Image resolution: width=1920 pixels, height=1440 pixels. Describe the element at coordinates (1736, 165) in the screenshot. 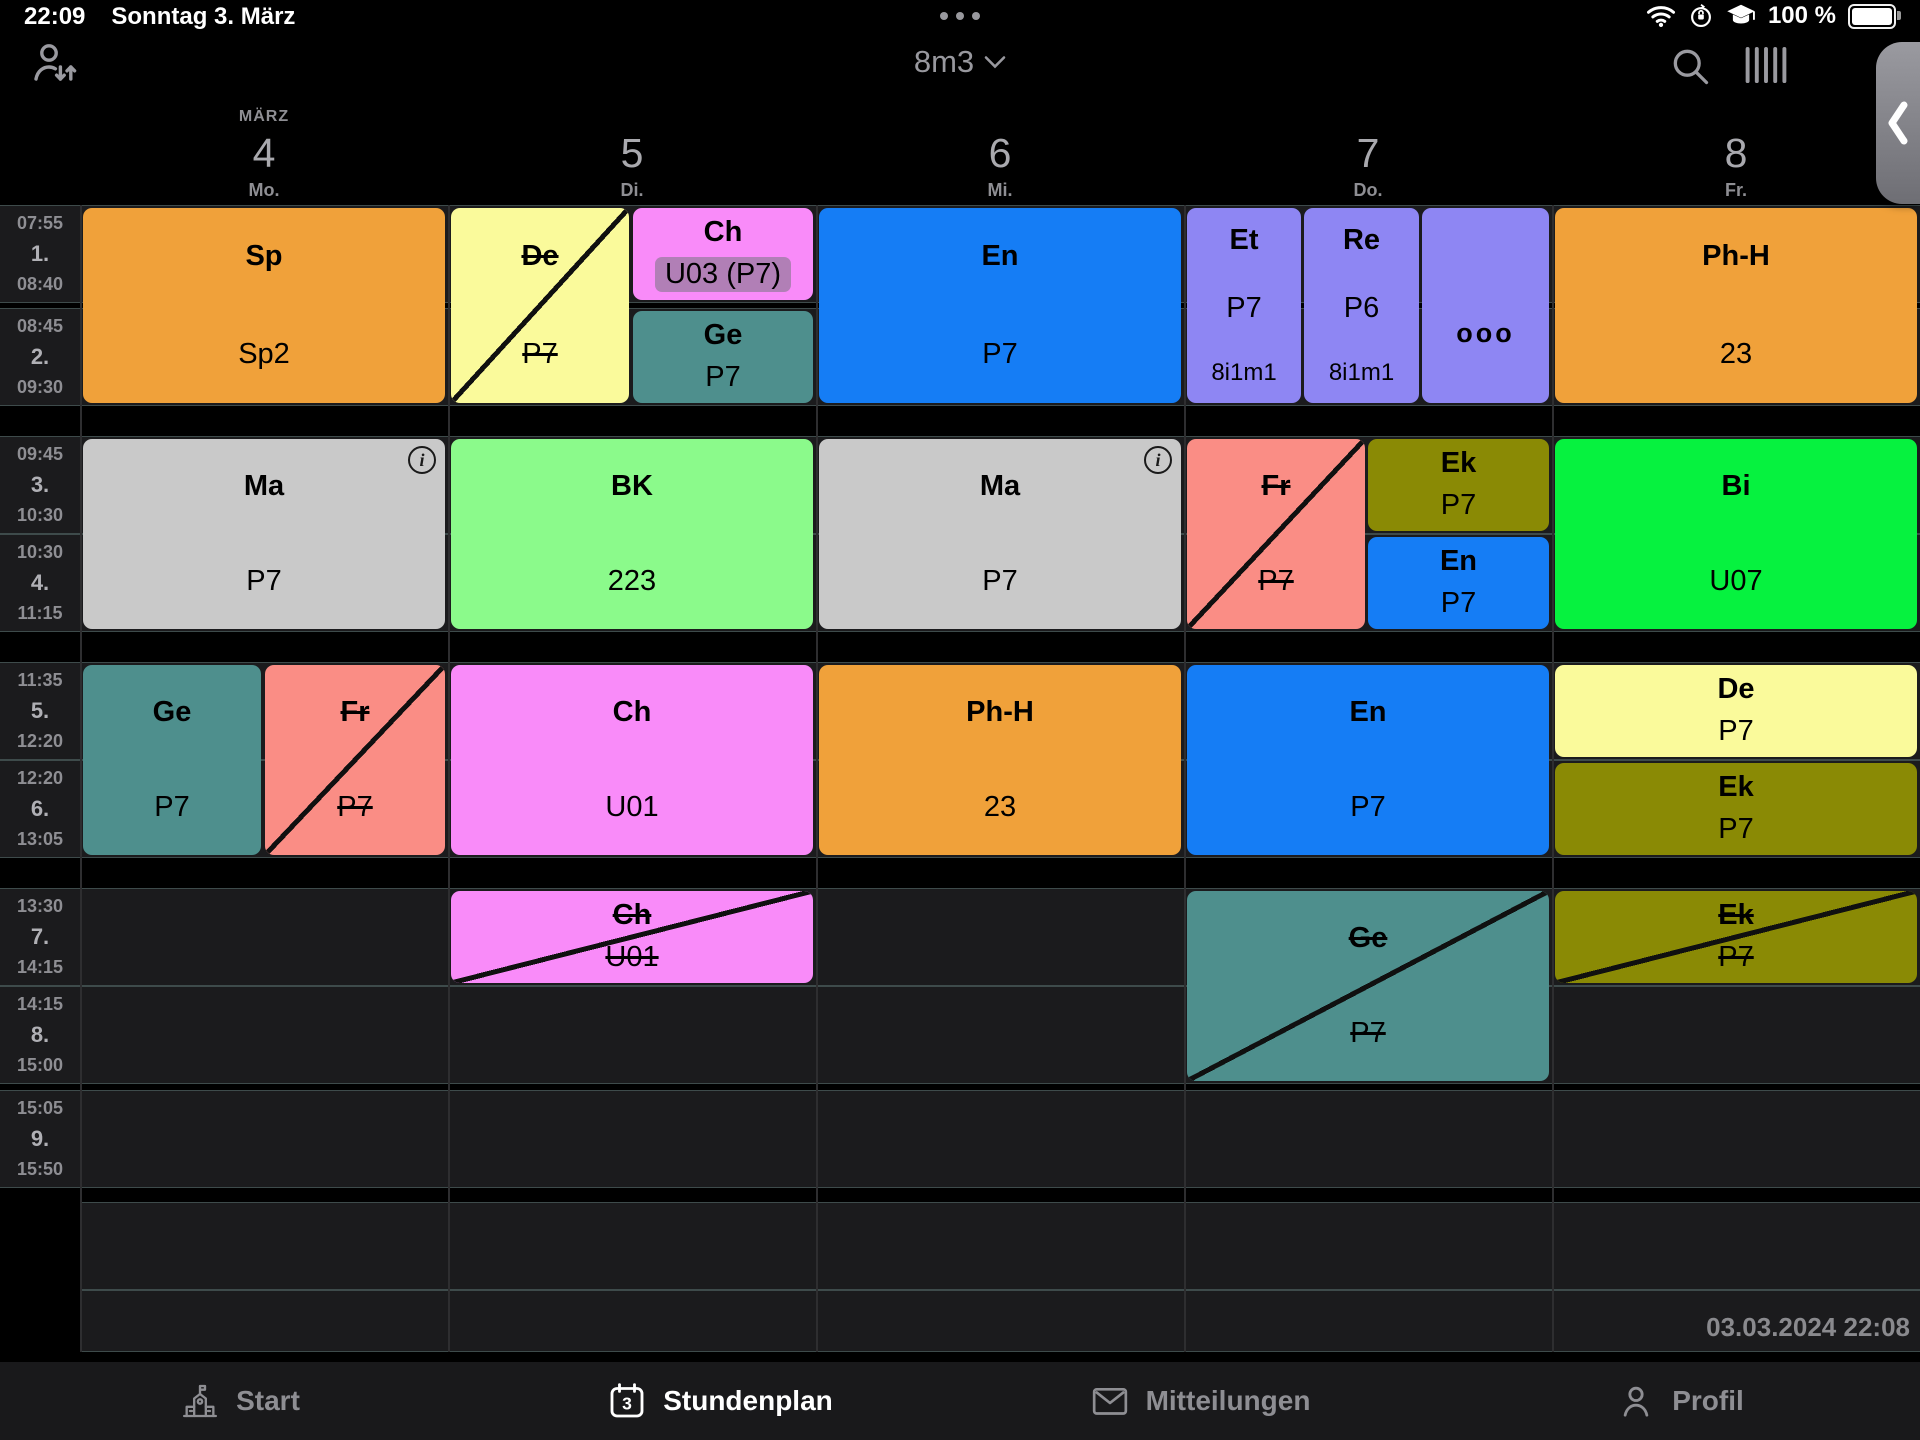

I see `day-header-fr: 8 Fr.` at that location.